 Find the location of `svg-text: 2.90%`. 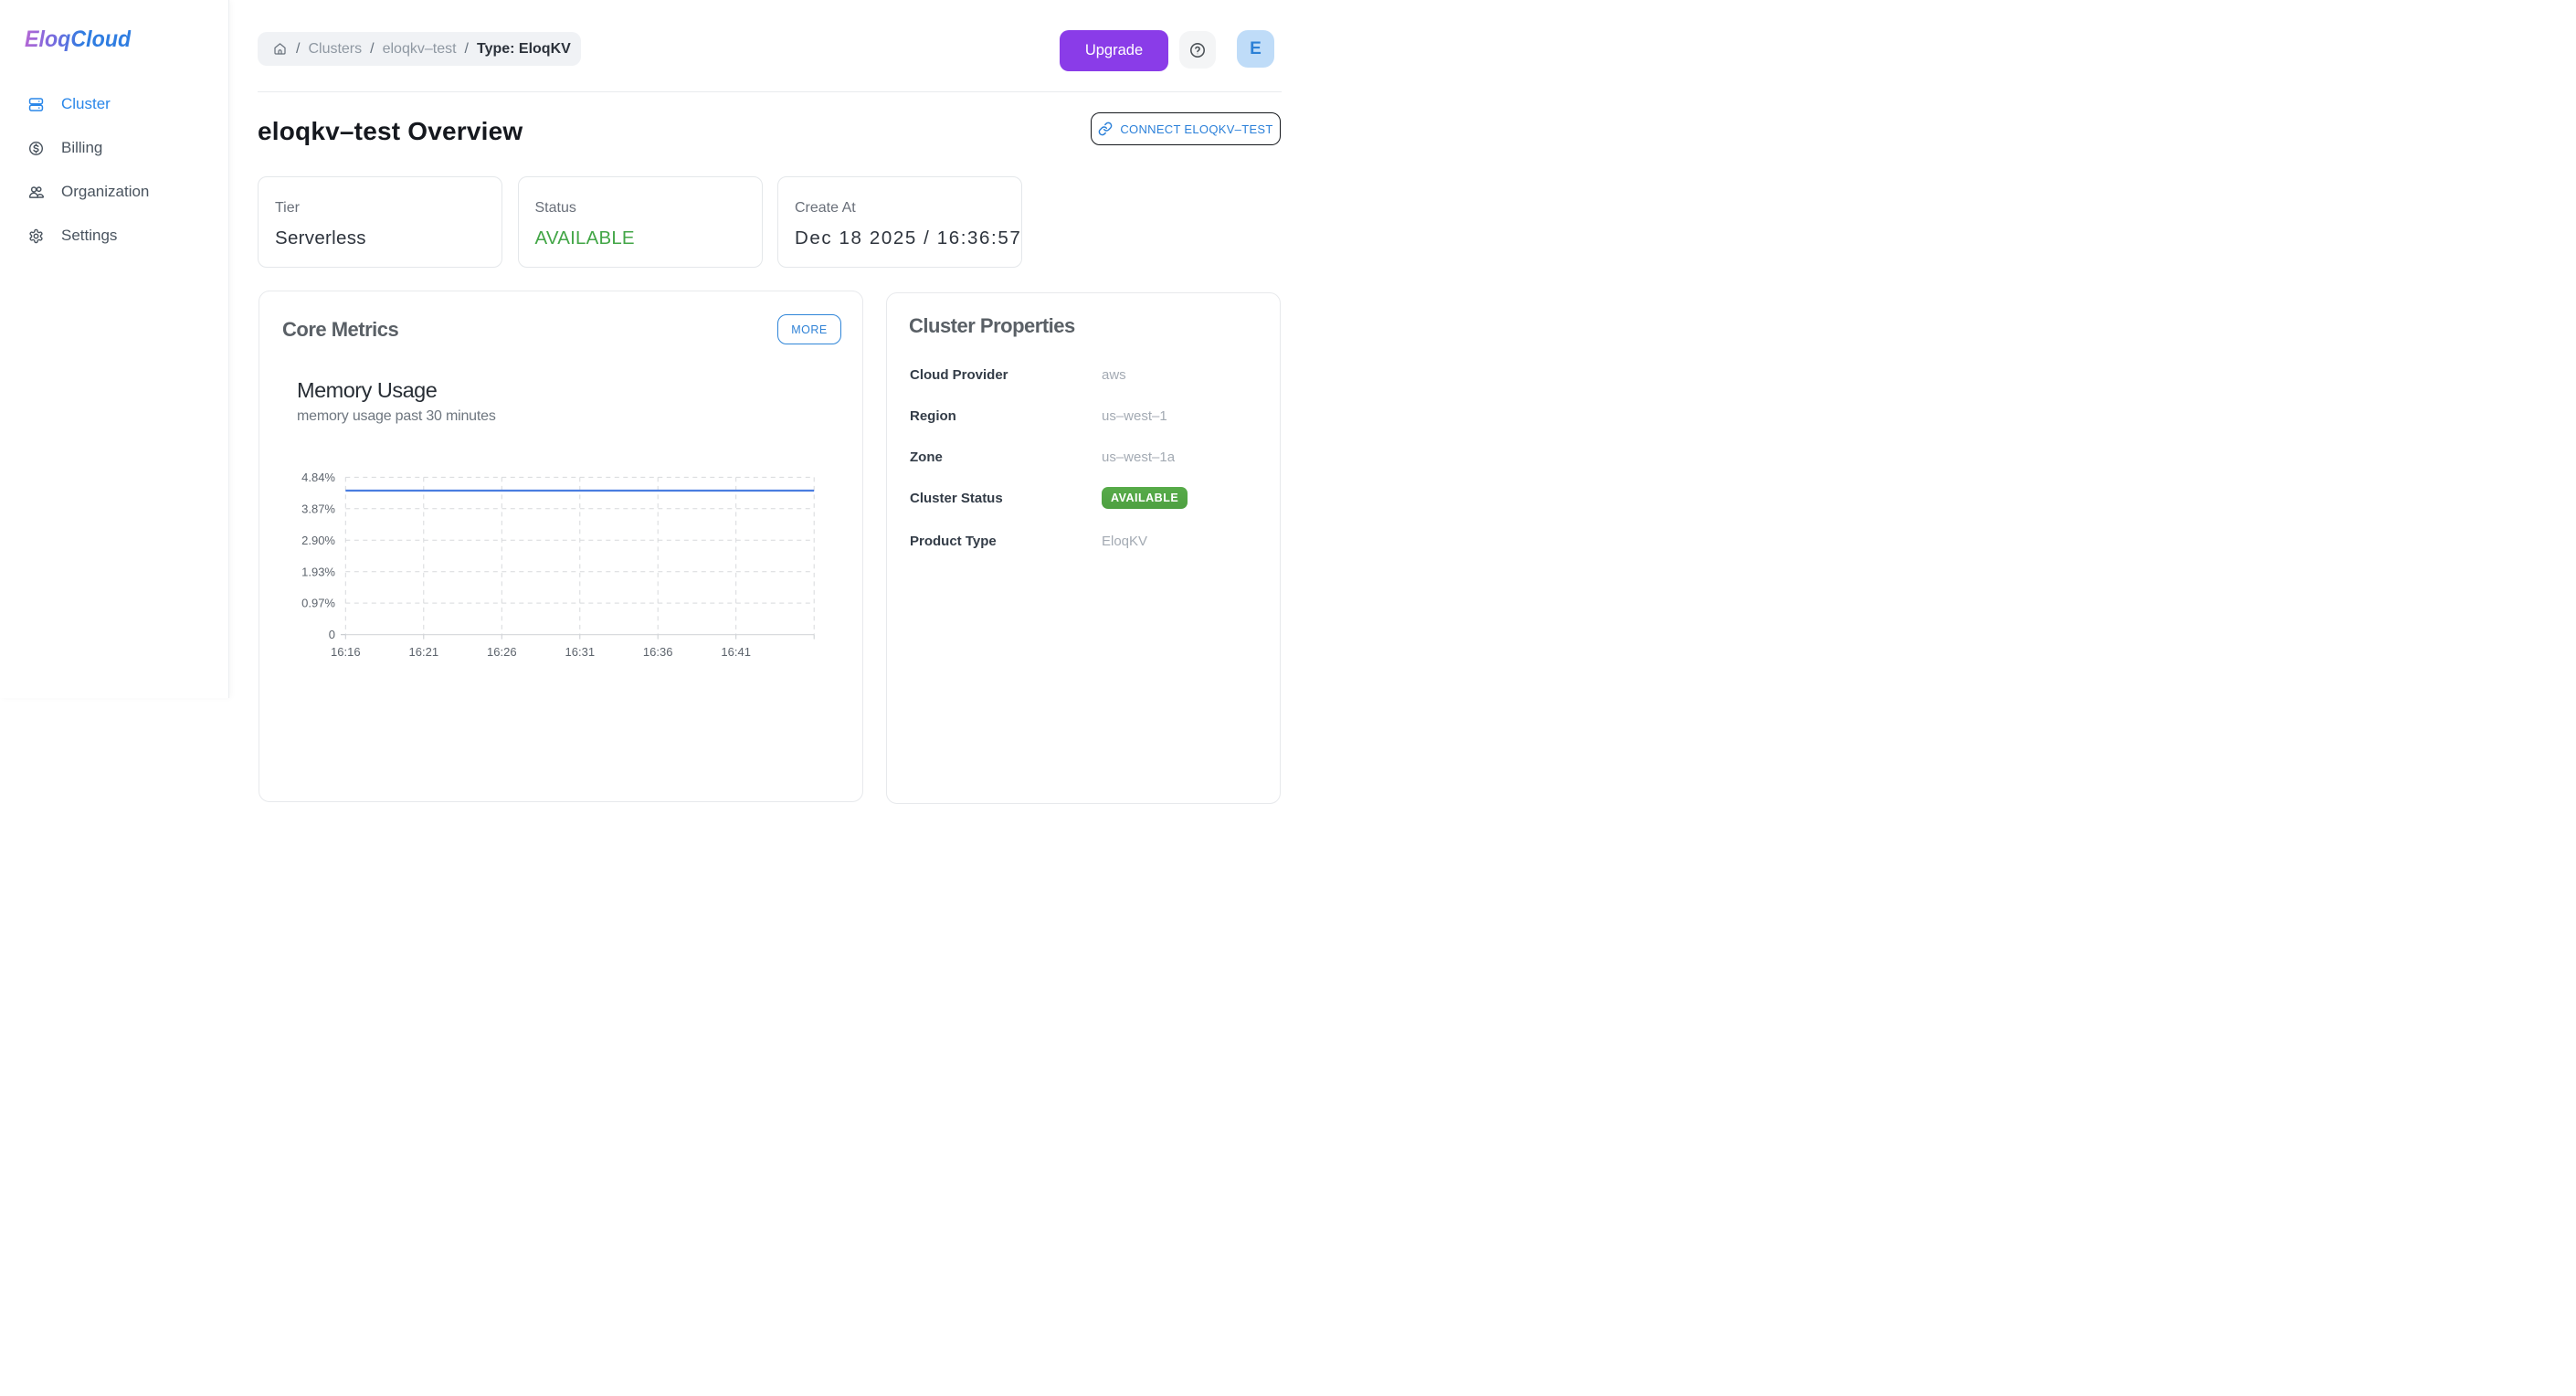

svg-text: 2.90% is located at coordinates (318, 540).